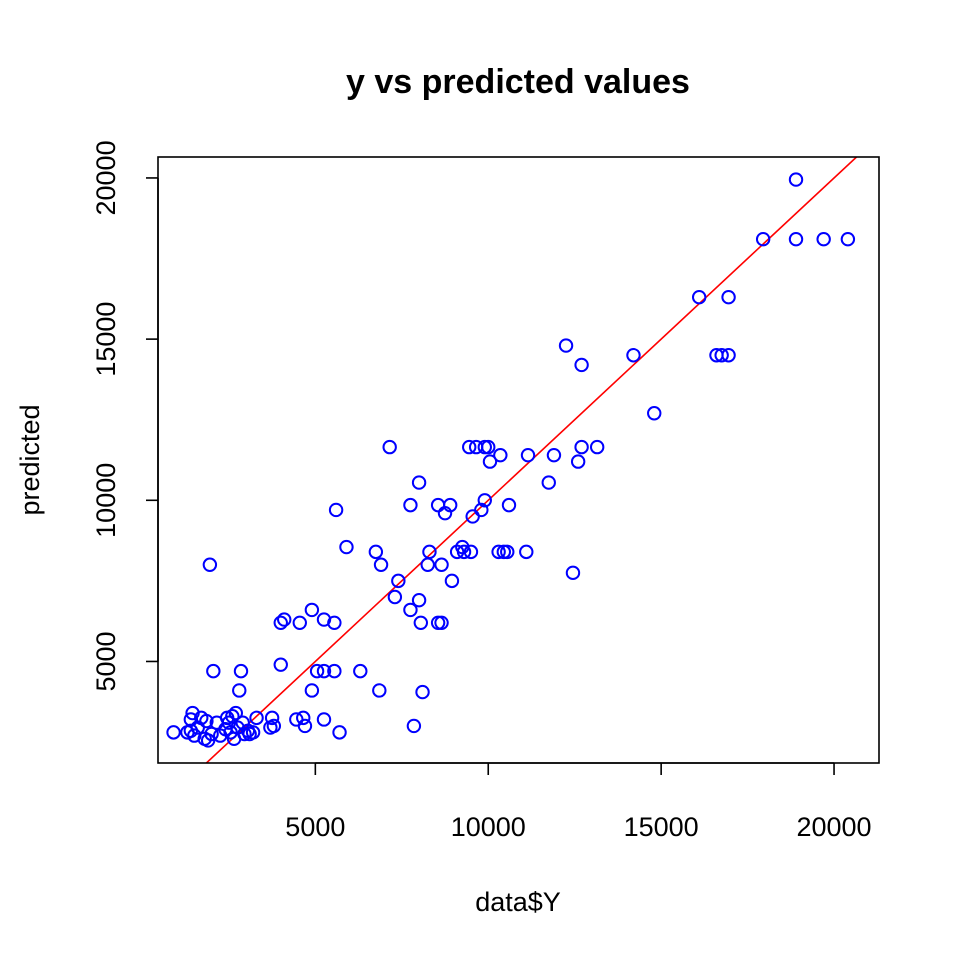 This screenshot has height=960, width=960. I want to click on y-tick-label: 15000, so click(106, 339).